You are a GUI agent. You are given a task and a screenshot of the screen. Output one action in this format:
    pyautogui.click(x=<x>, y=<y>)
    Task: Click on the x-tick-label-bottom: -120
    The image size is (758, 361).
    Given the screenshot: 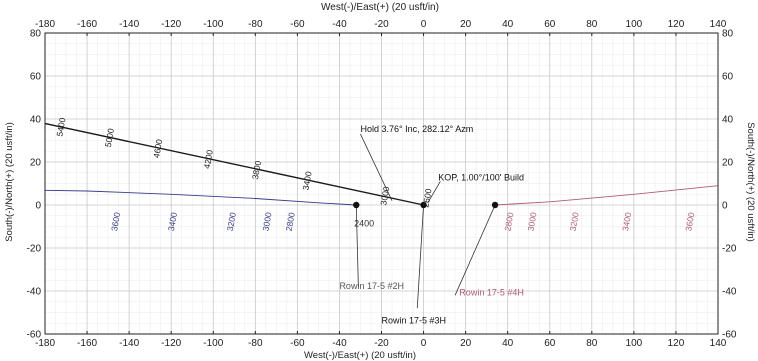 What is the action you would take?
    pyautogui.click(x=171, y=343)
    